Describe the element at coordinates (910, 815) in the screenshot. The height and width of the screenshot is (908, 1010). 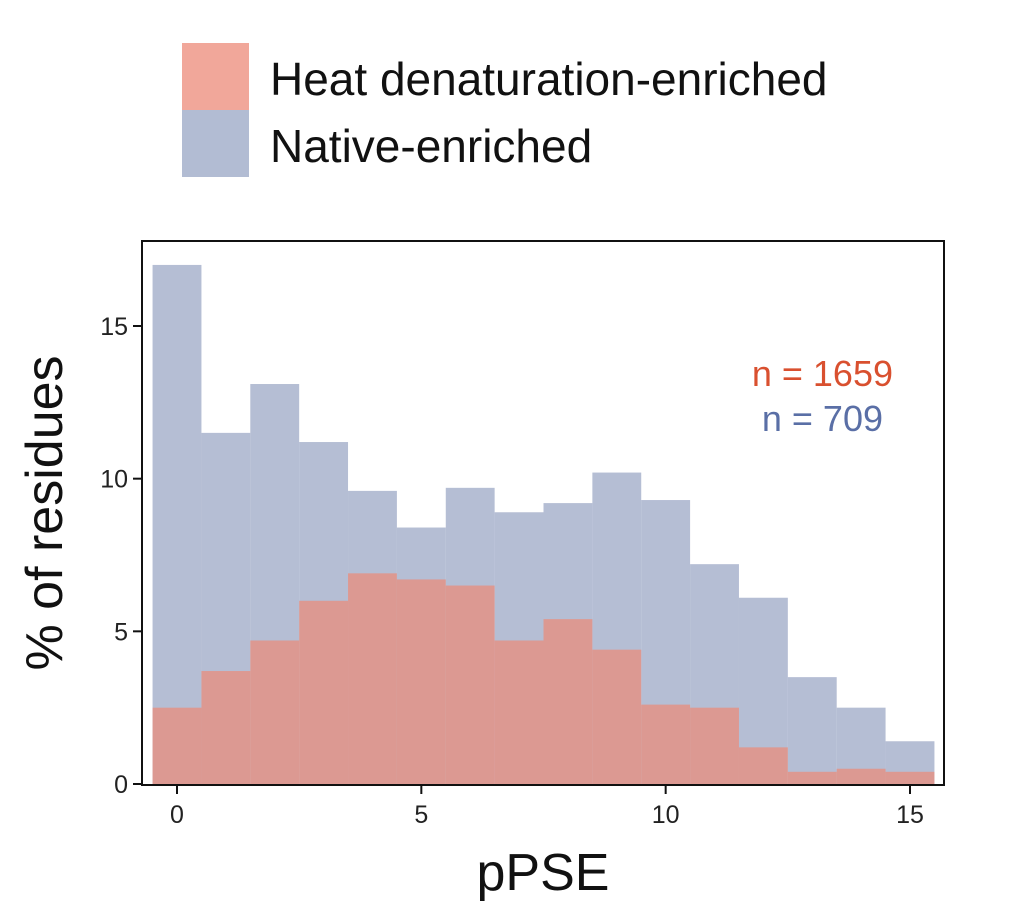
I see `x-tick-label-15: 15` at that location.